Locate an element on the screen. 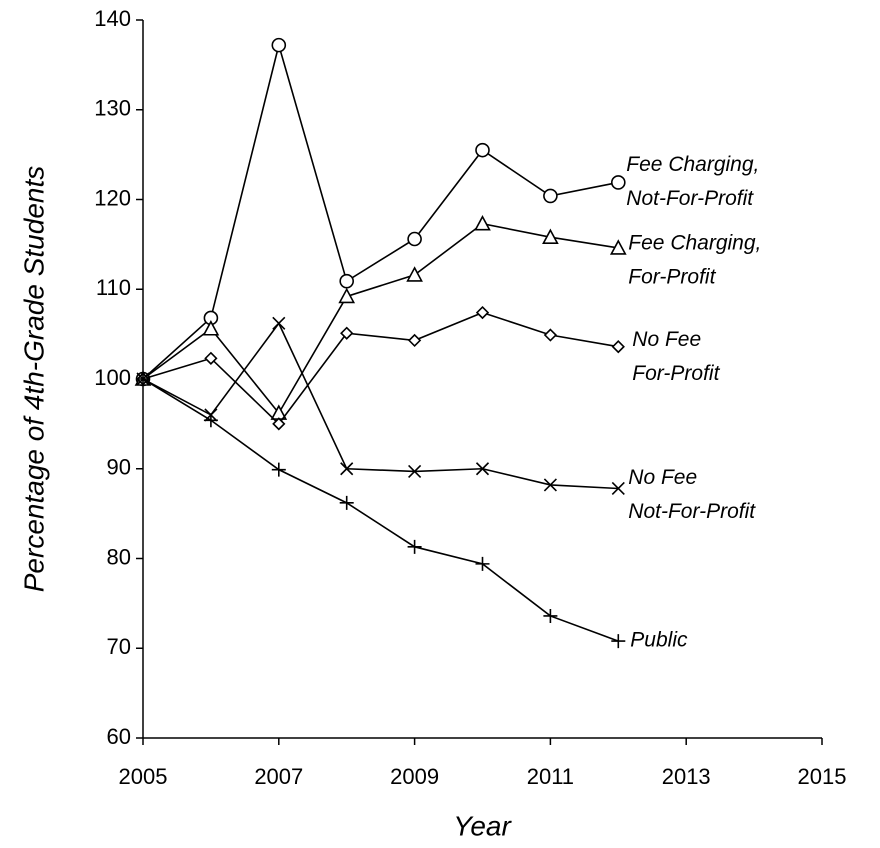  x-tick-label: 2011 is located at coordinates (550, 776).